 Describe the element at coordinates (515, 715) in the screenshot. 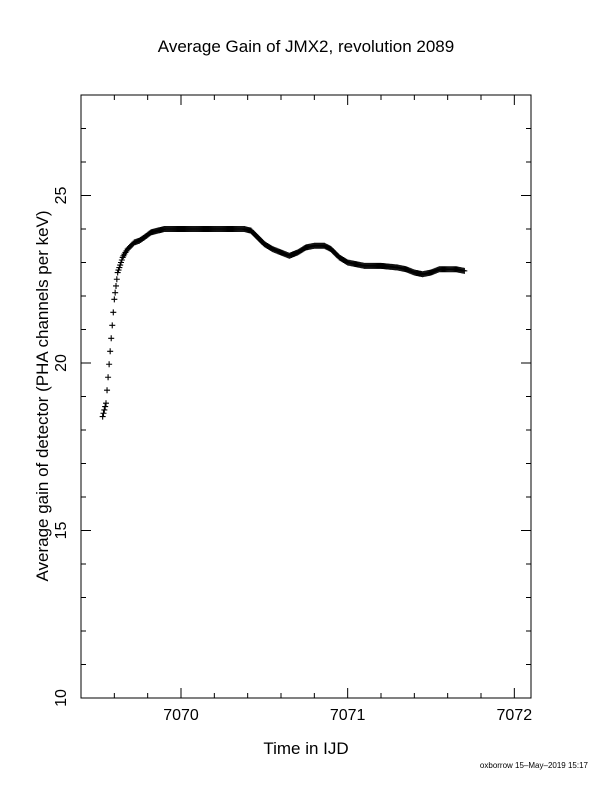

I see `x-tick-label: 7072` at that location.